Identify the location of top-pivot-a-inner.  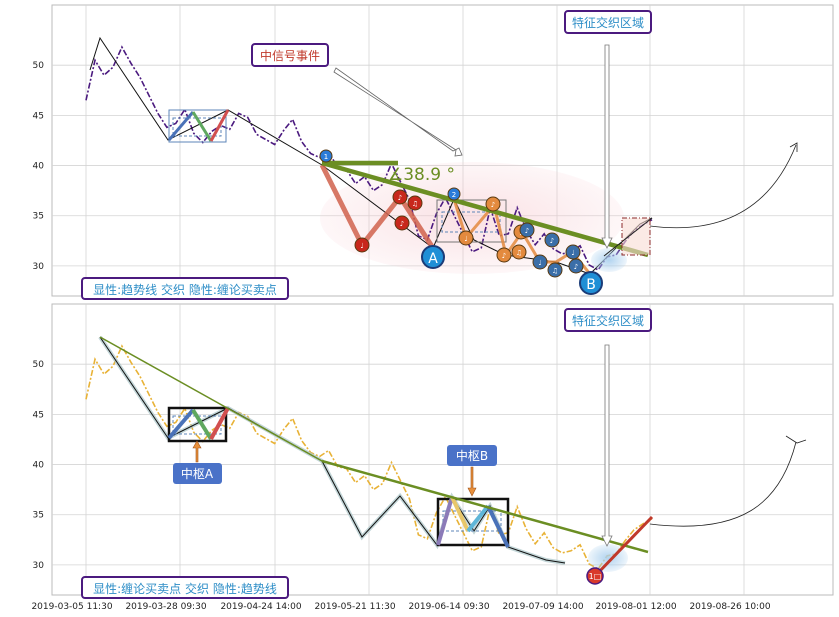
(197, 127).